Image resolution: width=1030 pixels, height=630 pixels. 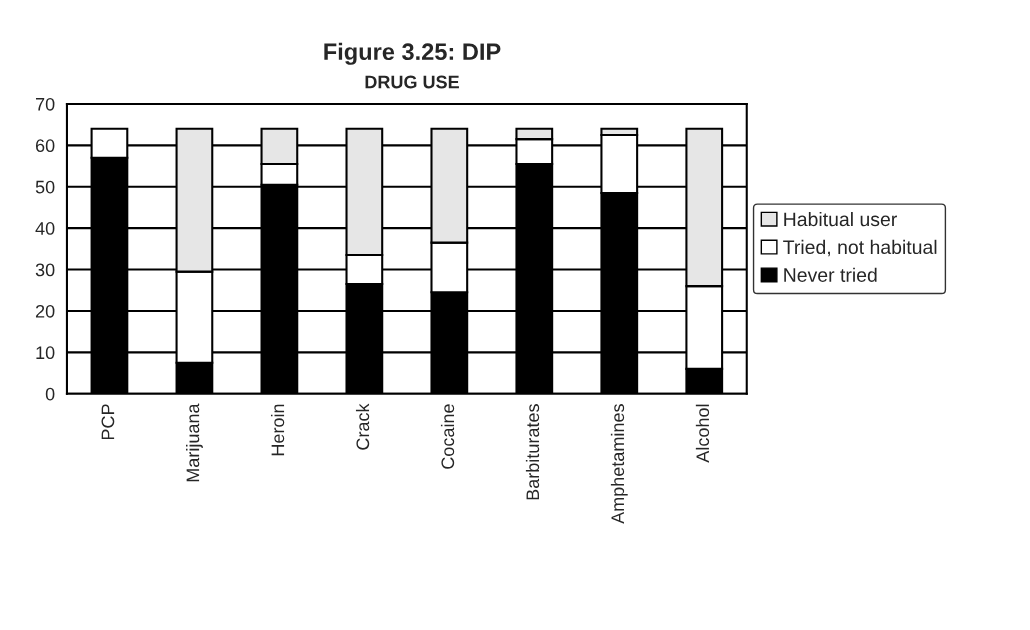 What do you see at coordinates (45, 146) in the screenshot?
I see `y-tick-label: 60` at bounding box center [45, 146].